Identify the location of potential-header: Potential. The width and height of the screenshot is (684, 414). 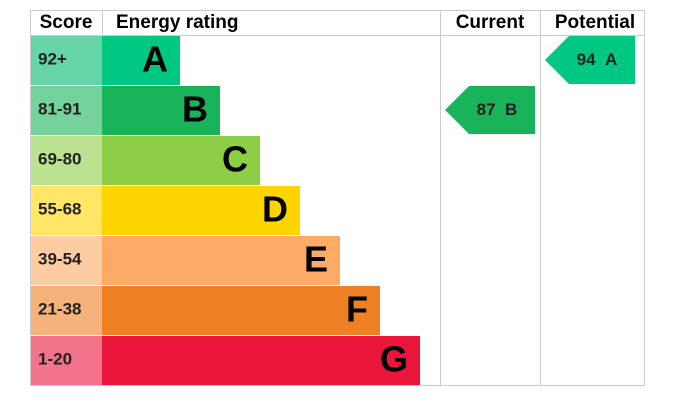
(595, 22).